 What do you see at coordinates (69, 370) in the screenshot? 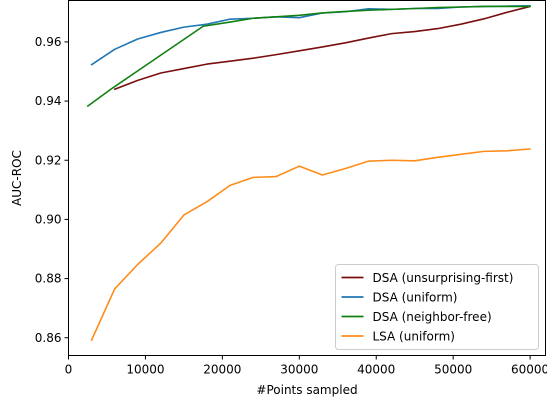
I see `x-tick-label: 0` at bounding box center [69, 370].